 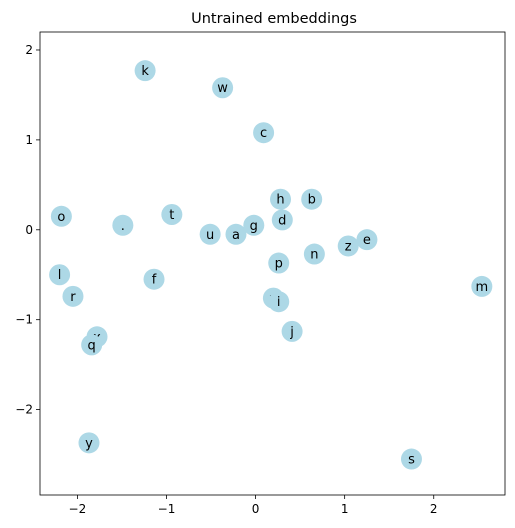 I want to click on point-label: c, so click(x=263, y=133).